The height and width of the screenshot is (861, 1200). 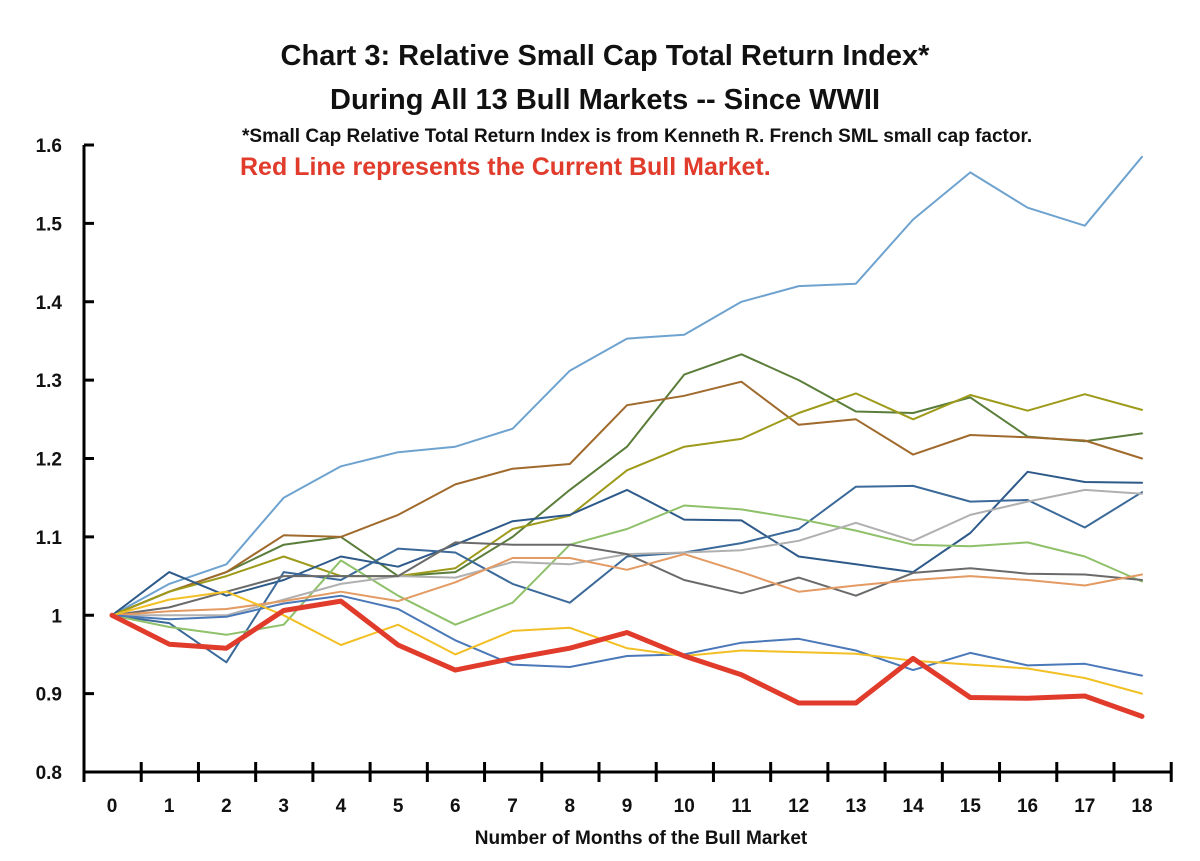 I want to click on x-tick-label: 9, so click(x=627, y=806).